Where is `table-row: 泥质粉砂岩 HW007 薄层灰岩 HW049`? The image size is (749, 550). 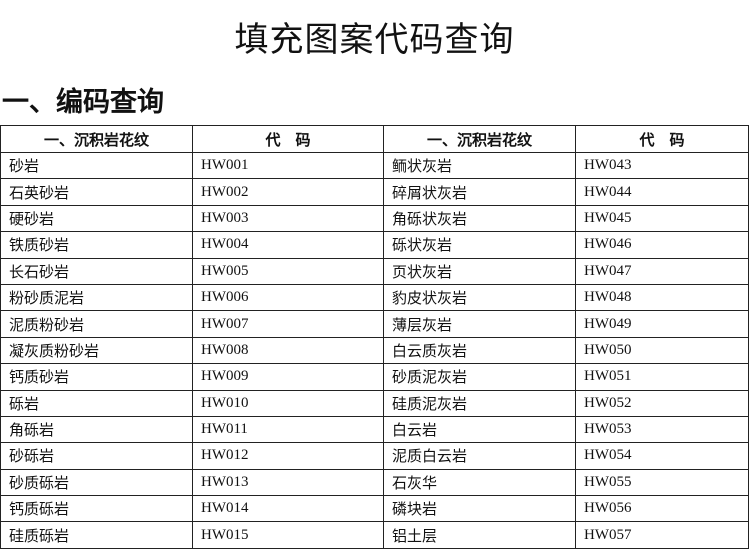 table-row: 泥质粉砂岩 HW007 薄层灰岩 HW049 is located at coordinates (374, 324).